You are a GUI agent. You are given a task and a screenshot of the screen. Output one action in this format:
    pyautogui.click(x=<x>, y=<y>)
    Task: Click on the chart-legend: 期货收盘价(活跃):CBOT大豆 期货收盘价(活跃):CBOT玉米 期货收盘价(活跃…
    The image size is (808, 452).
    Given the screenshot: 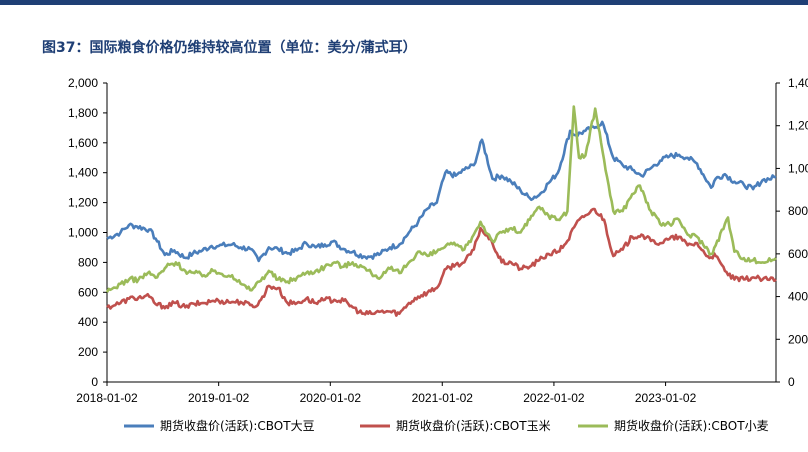 What is the action you would take?
    pyautogui.click(x=446, y=425)
    